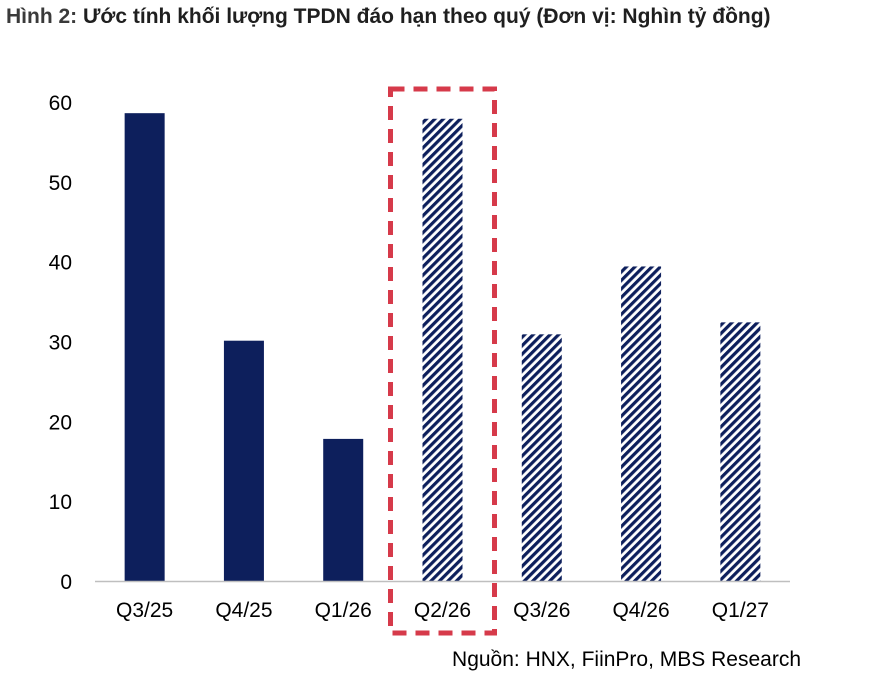  Describe the element at coordinates (66, 582) in the screenshot. I see `y-tick-label: 0` at that location.